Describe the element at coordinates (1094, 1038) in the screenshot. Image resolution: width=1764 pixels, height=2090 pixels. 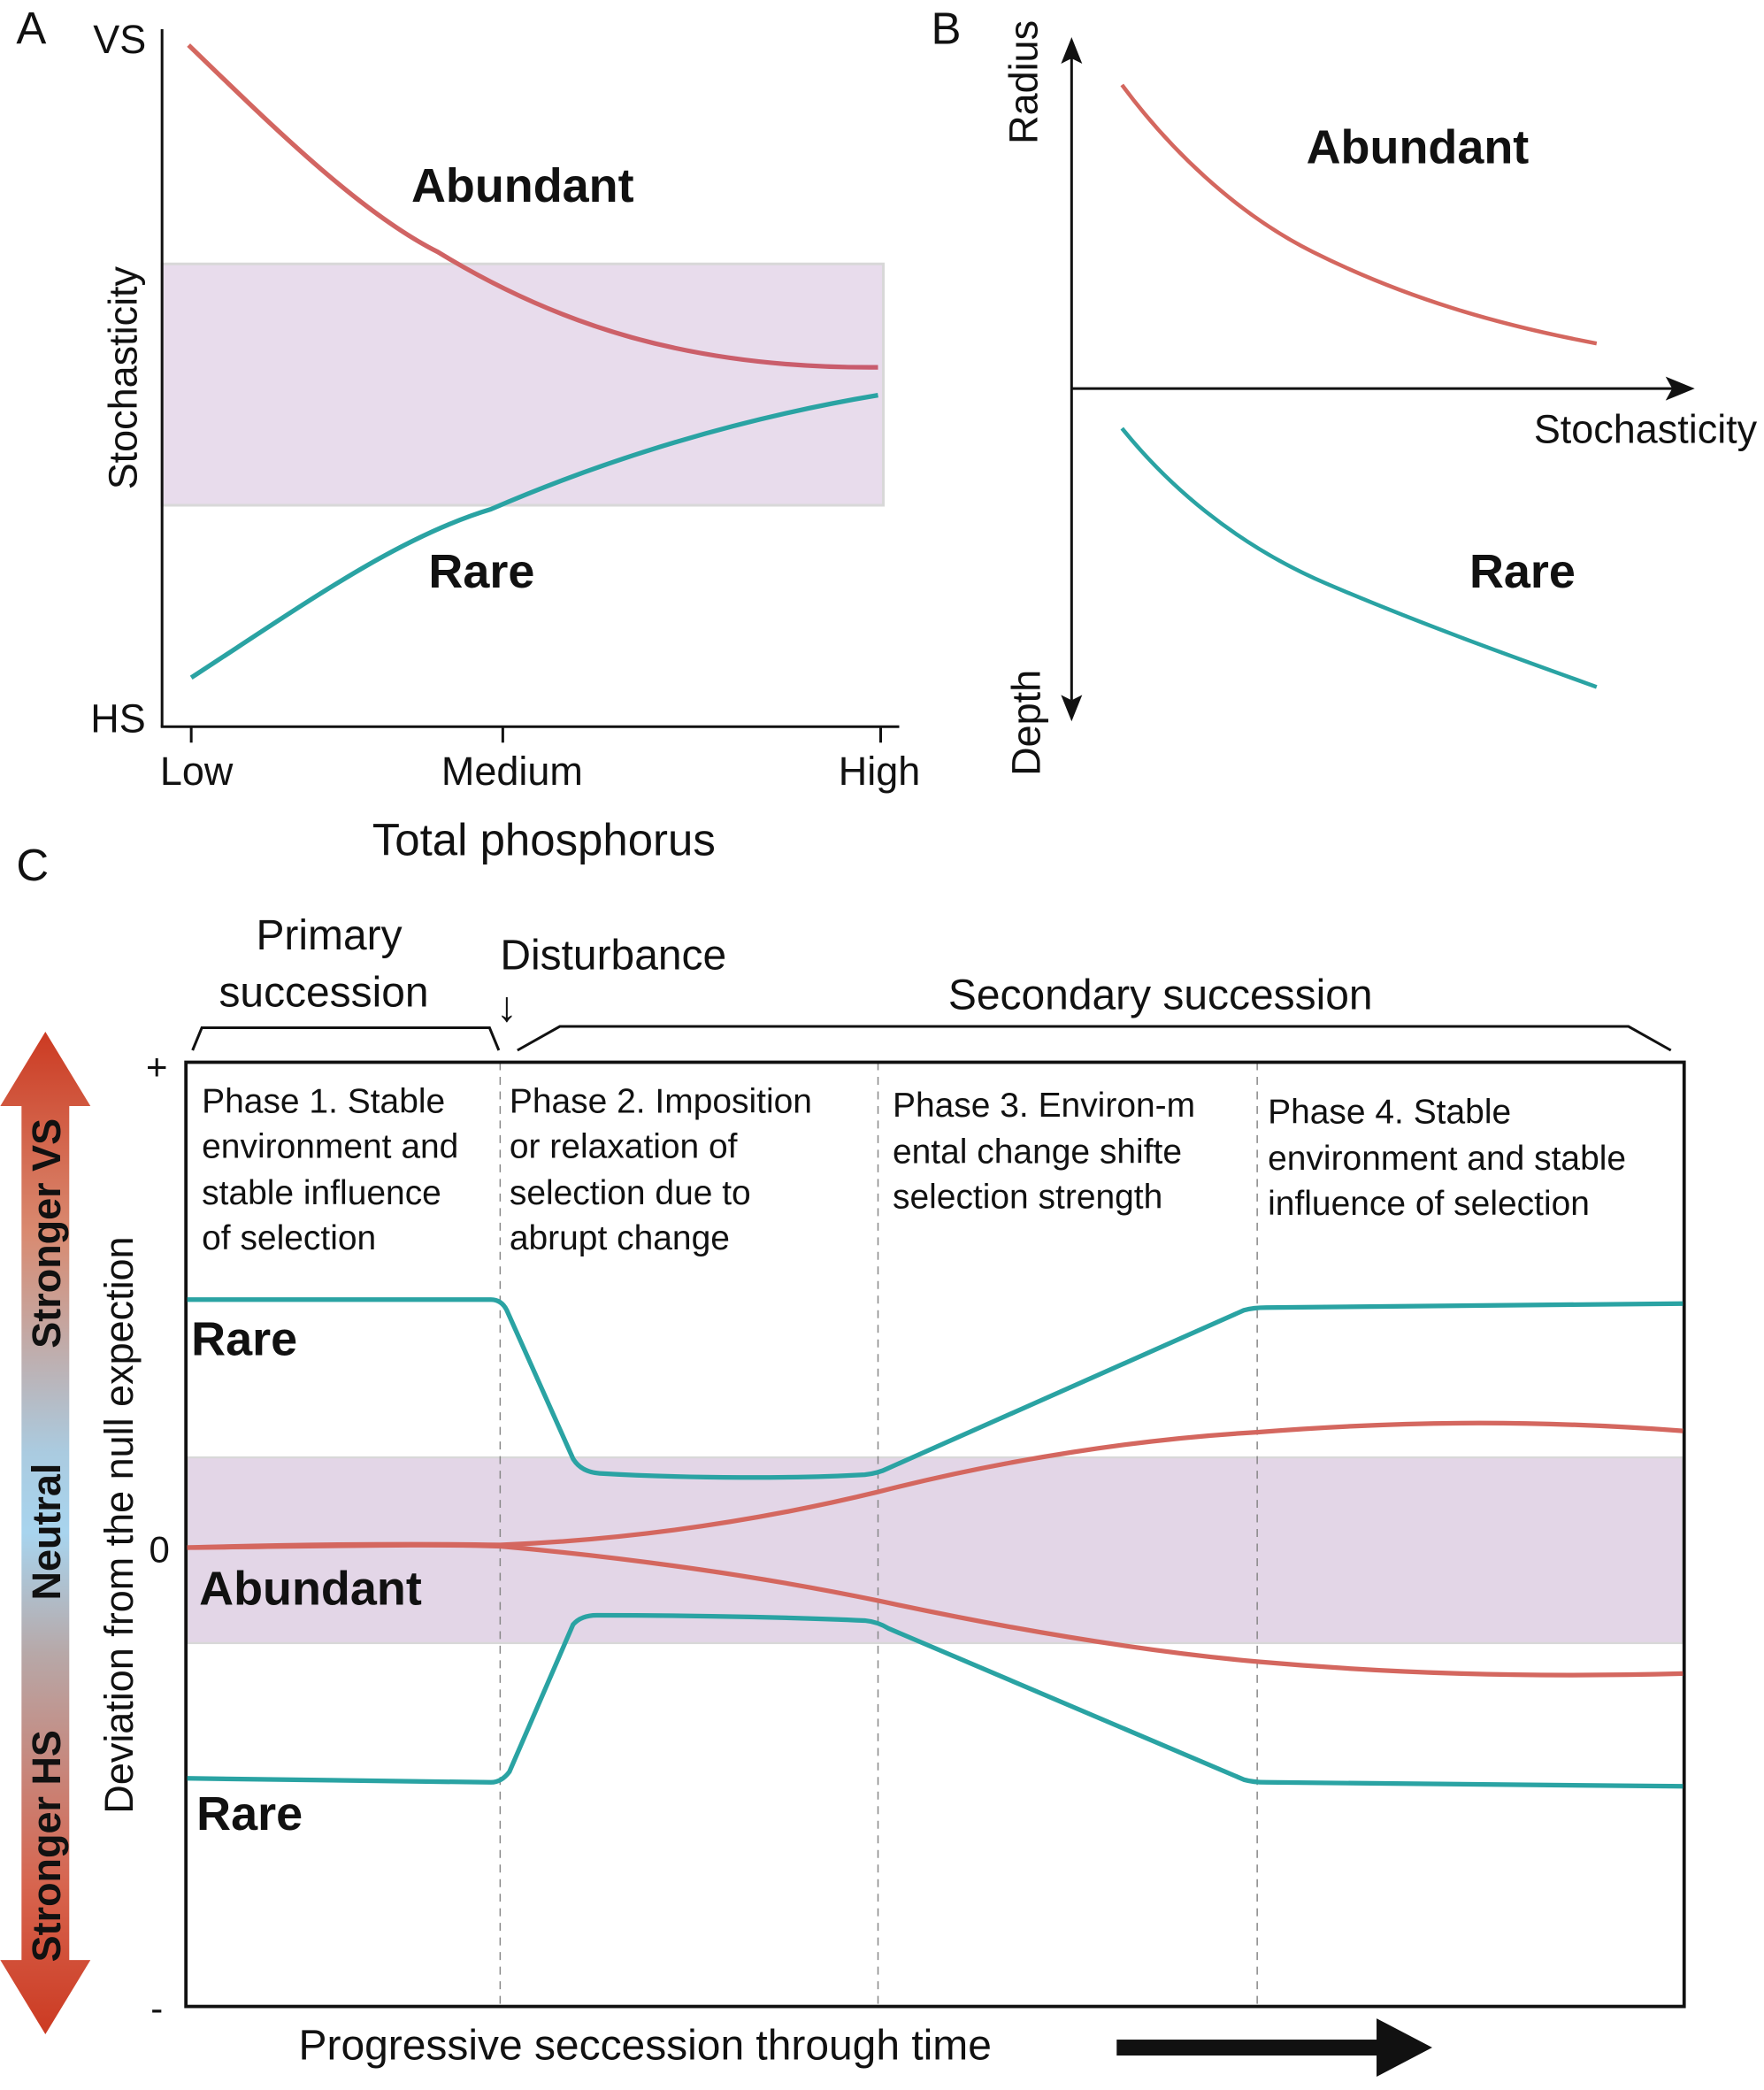
I see `secondary-succession-bracket` at that location.